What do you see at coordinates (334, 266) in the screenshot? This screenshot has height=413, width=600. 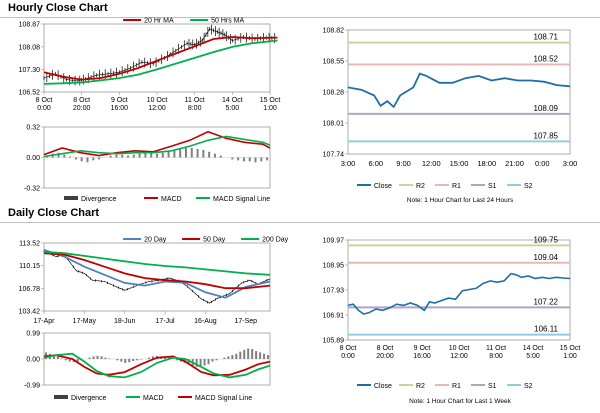 I see `daily-pivot-ytick-label: 108.95` at bounding box center [334, 266].